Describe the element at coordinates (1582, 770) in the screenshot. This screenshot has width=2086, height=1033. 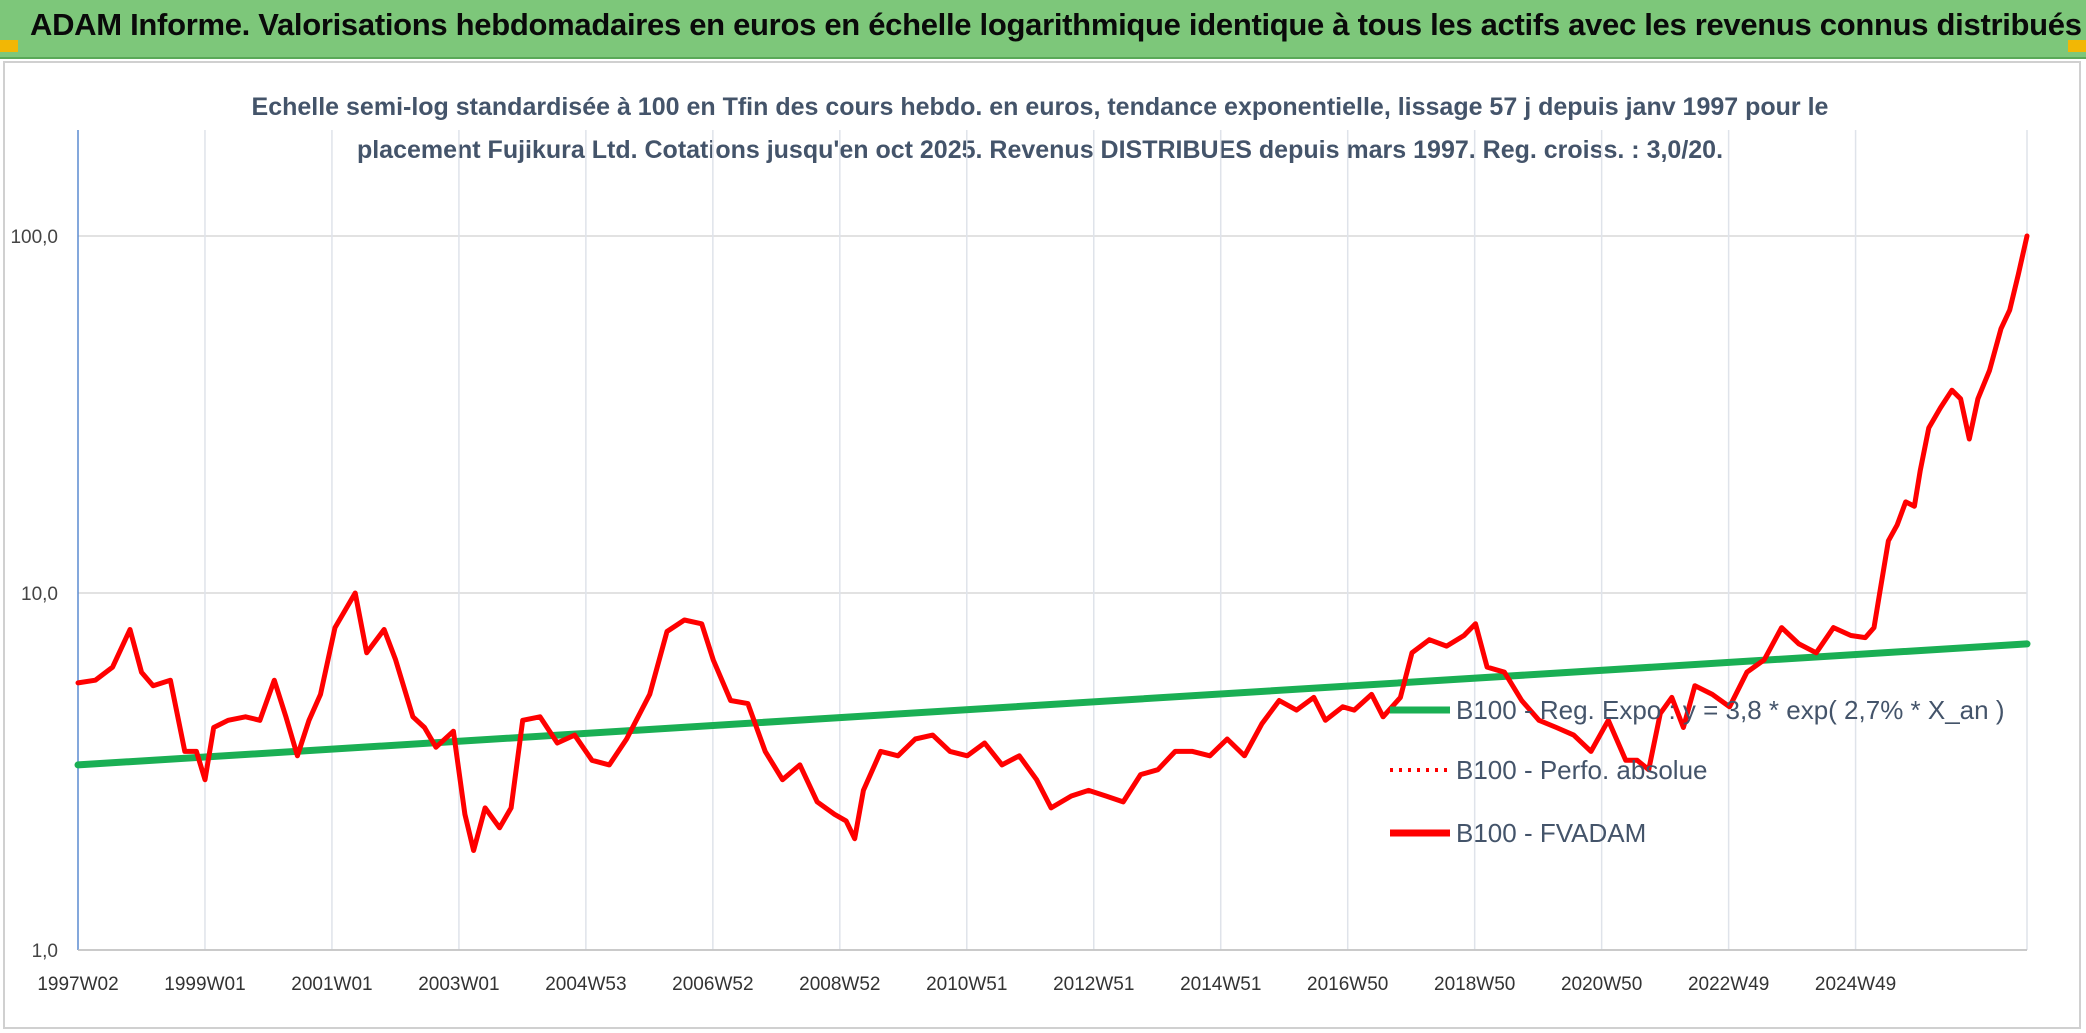
I see `legend-label: B100 - Perfo. absolue` at that location.